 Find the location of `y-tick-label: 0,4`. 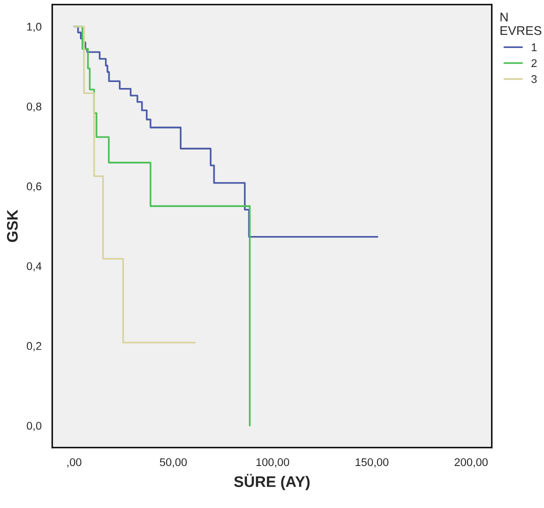

y-tick-label: 0,4 is located at coordinates (34, 267).